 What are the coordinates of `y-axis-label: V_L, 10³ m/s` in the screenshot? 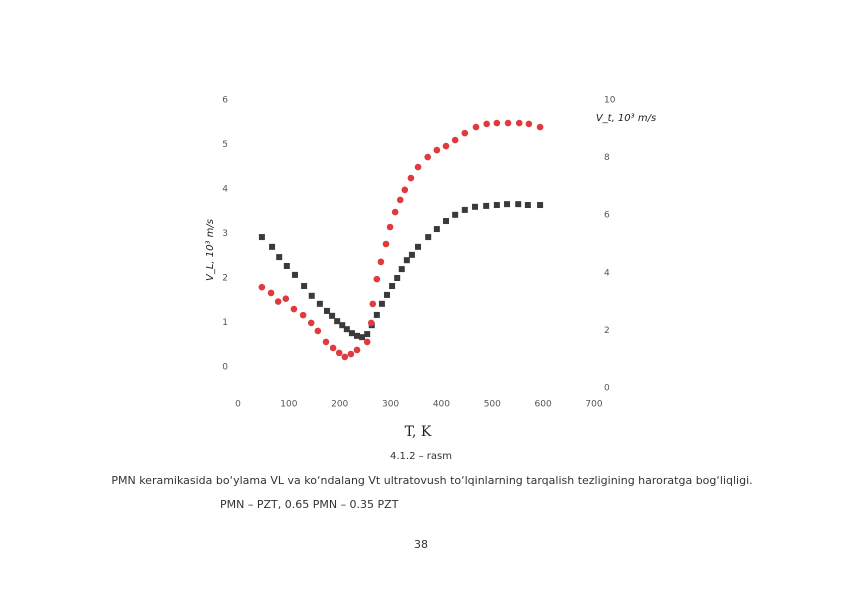 It's located at (210, 250).